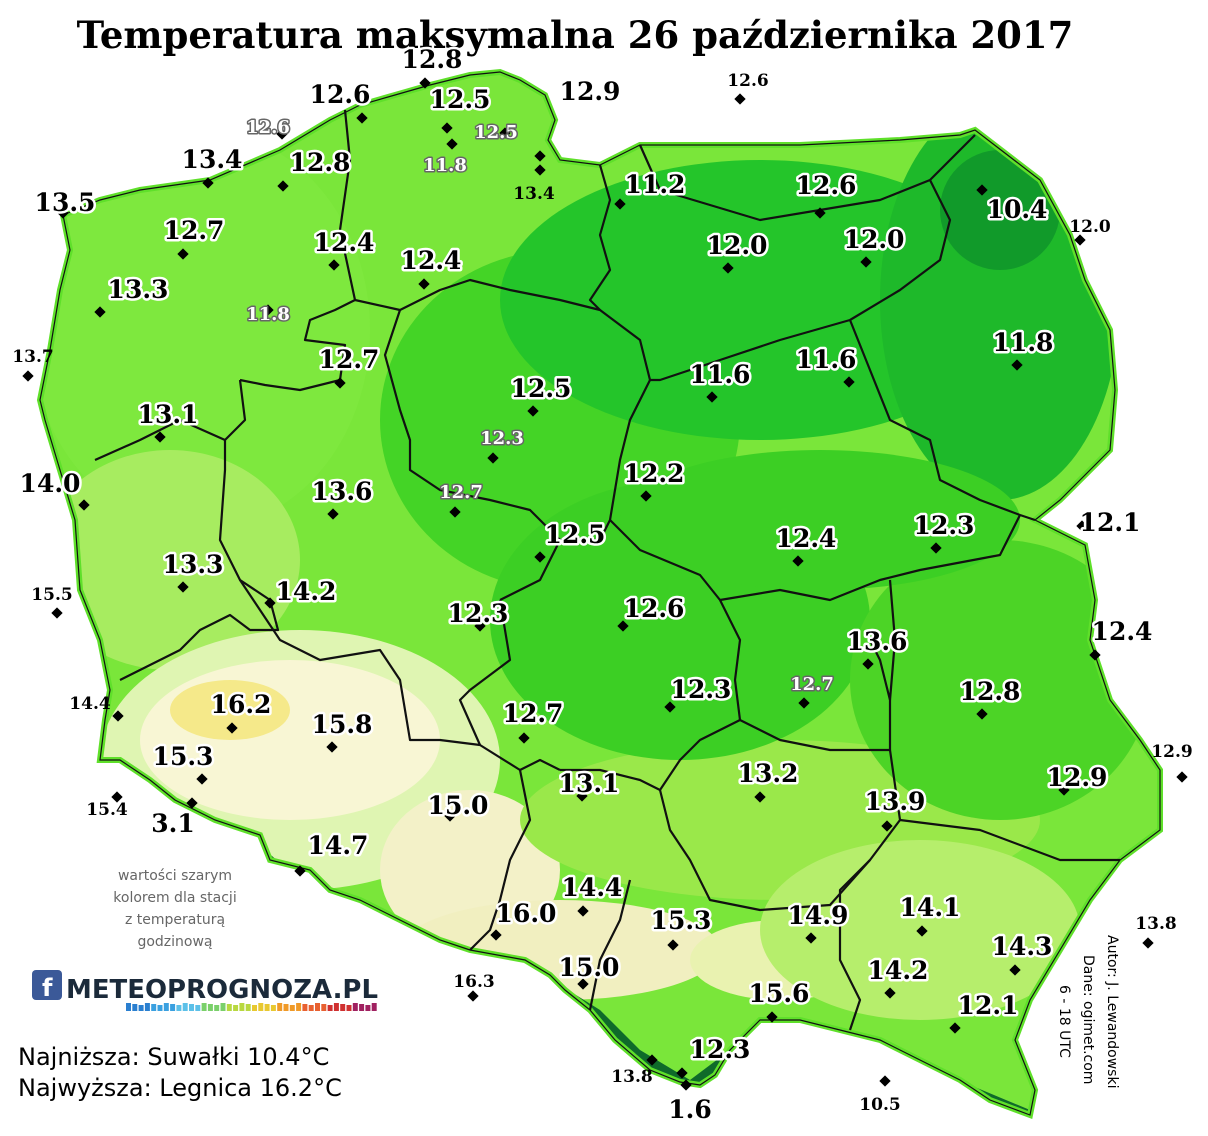 The height and width of the screenshot is (1136, 1208). Describe the element at coordinates (474, 987) in the screenshot. I see `station: 16.3` at that location.